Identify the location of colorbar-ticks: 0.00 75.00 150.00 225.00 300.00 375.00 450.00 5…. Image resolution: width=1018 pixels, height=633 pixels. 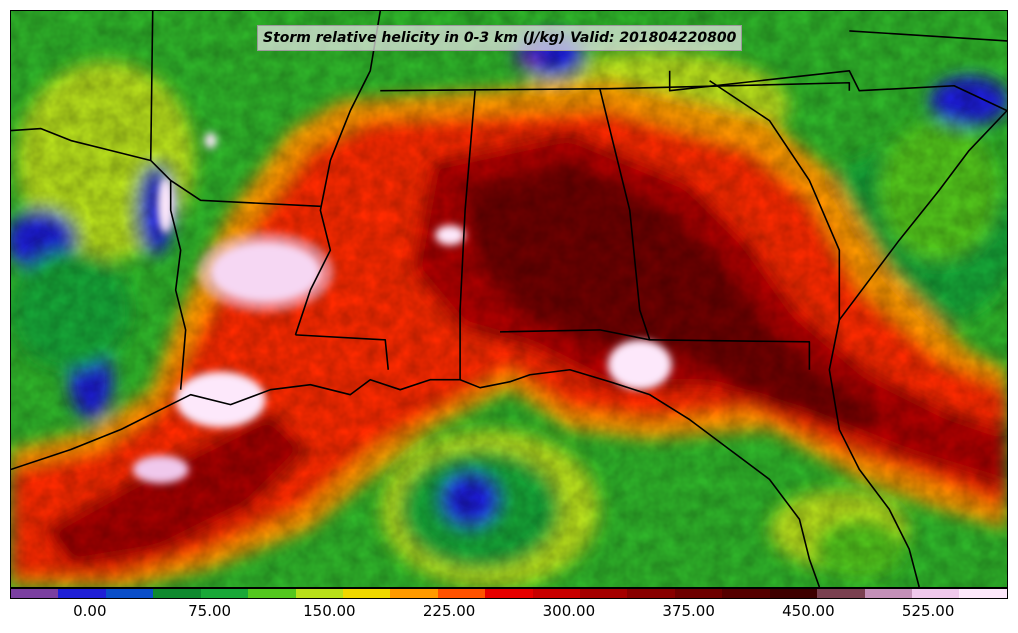
(509, 614).